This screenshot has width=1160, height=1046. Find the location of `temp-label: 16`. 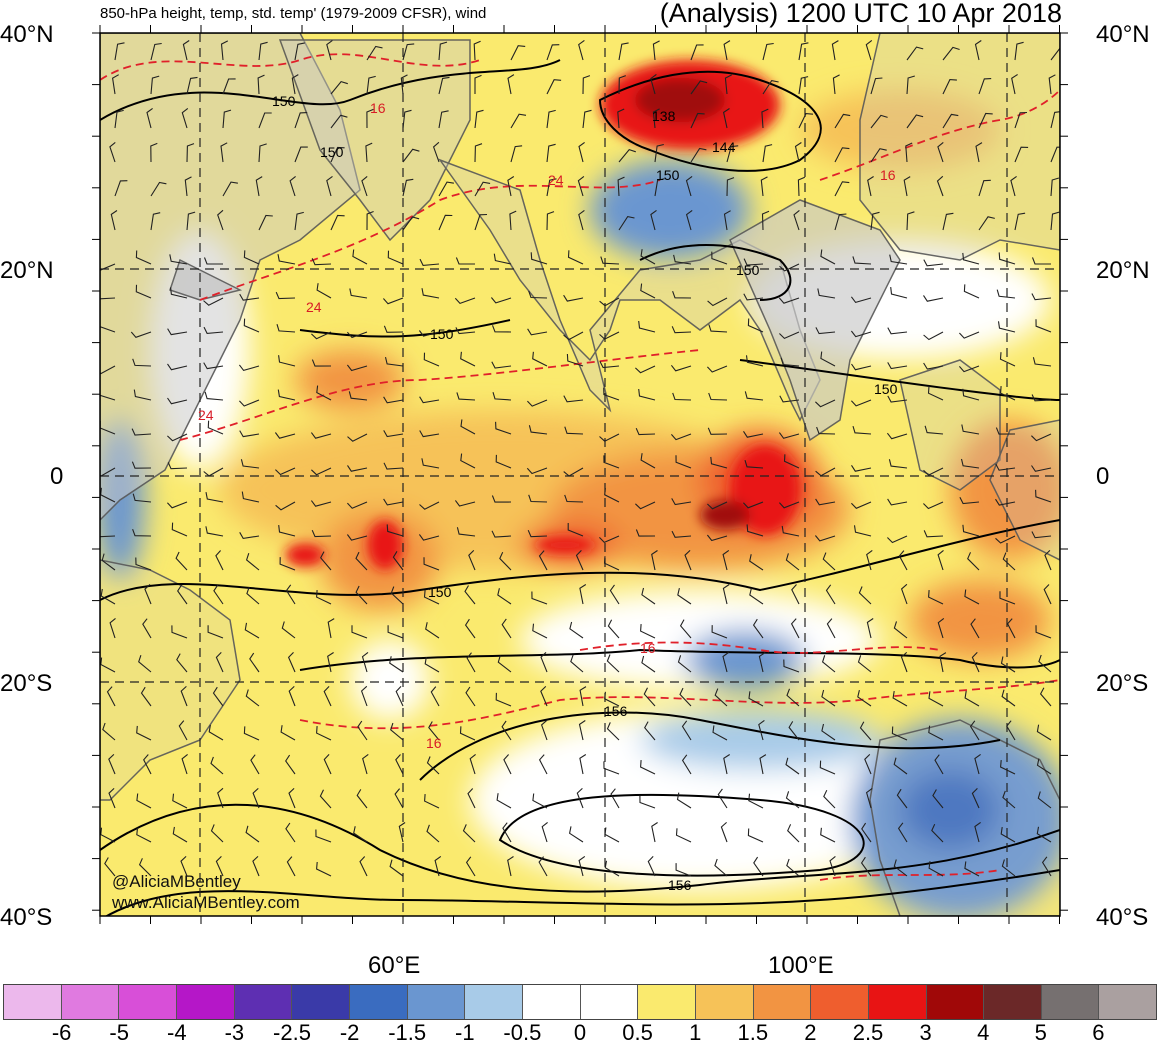

temp-label: 16 is located at coordinates (648, 648).